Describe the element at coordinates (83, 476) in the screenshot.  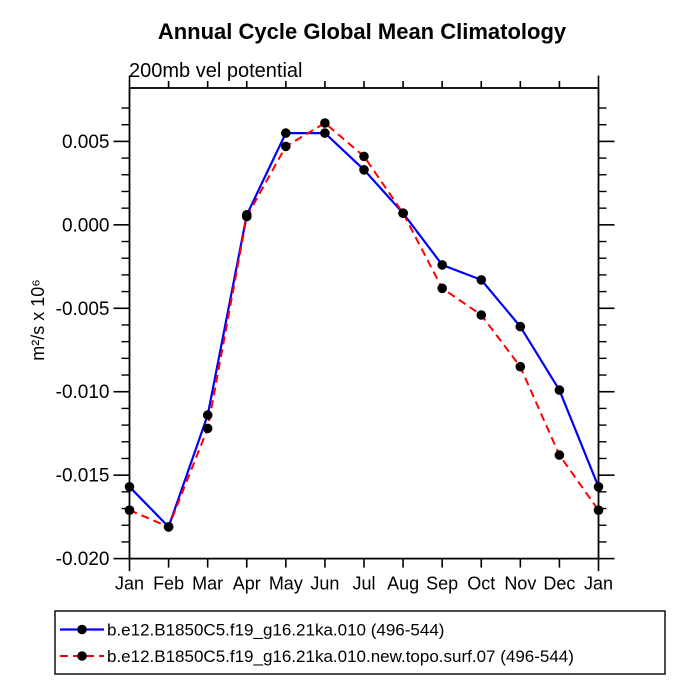
I see `y-tick-label: -0.015` at that location.